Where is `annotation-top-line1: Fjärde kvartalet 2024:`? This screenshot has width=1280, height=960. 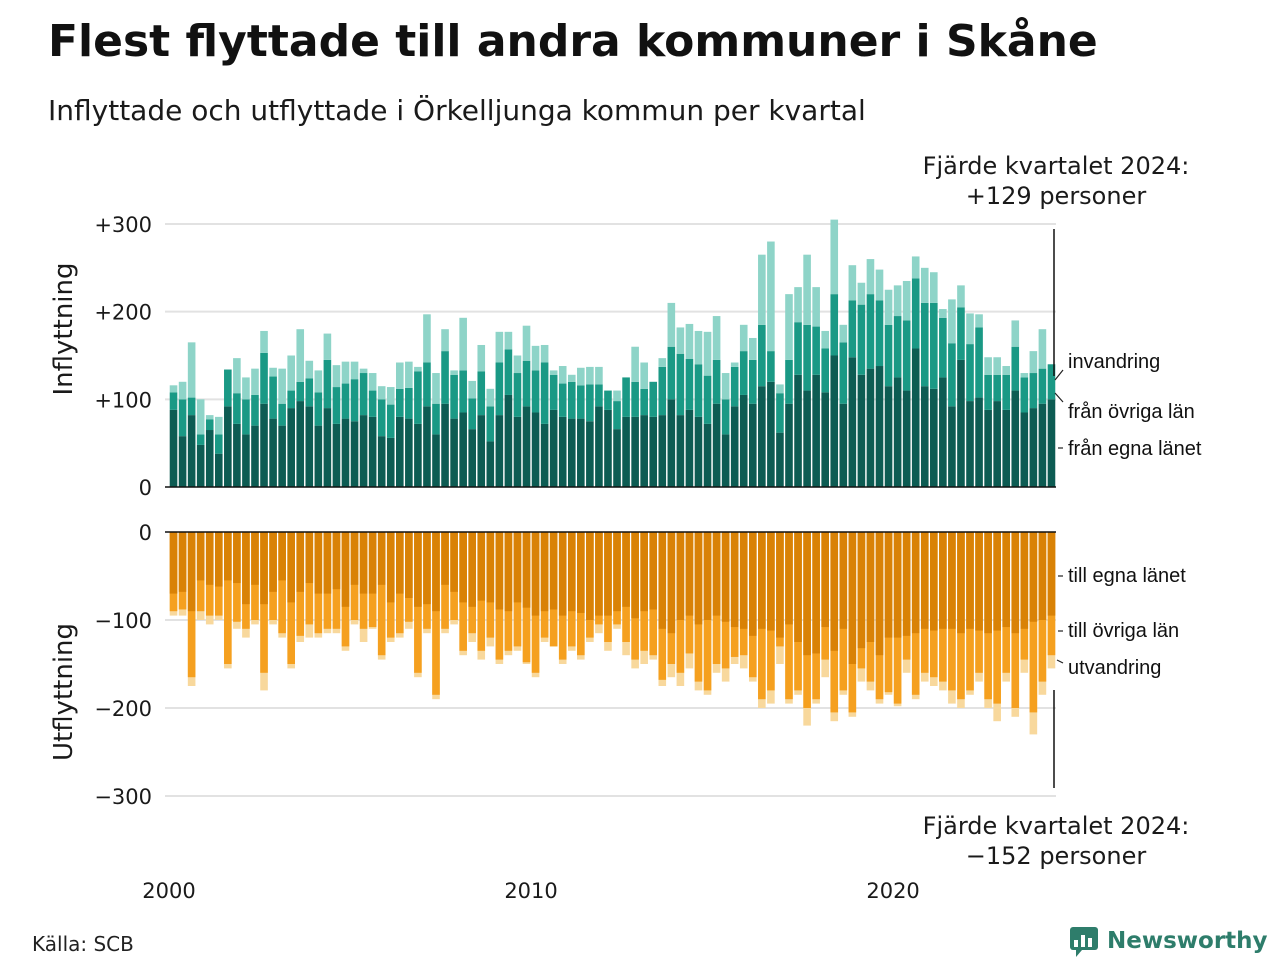
annotation-top-line1: Fjärde kvartalet 2024: is located at coordinates (1056, 166).